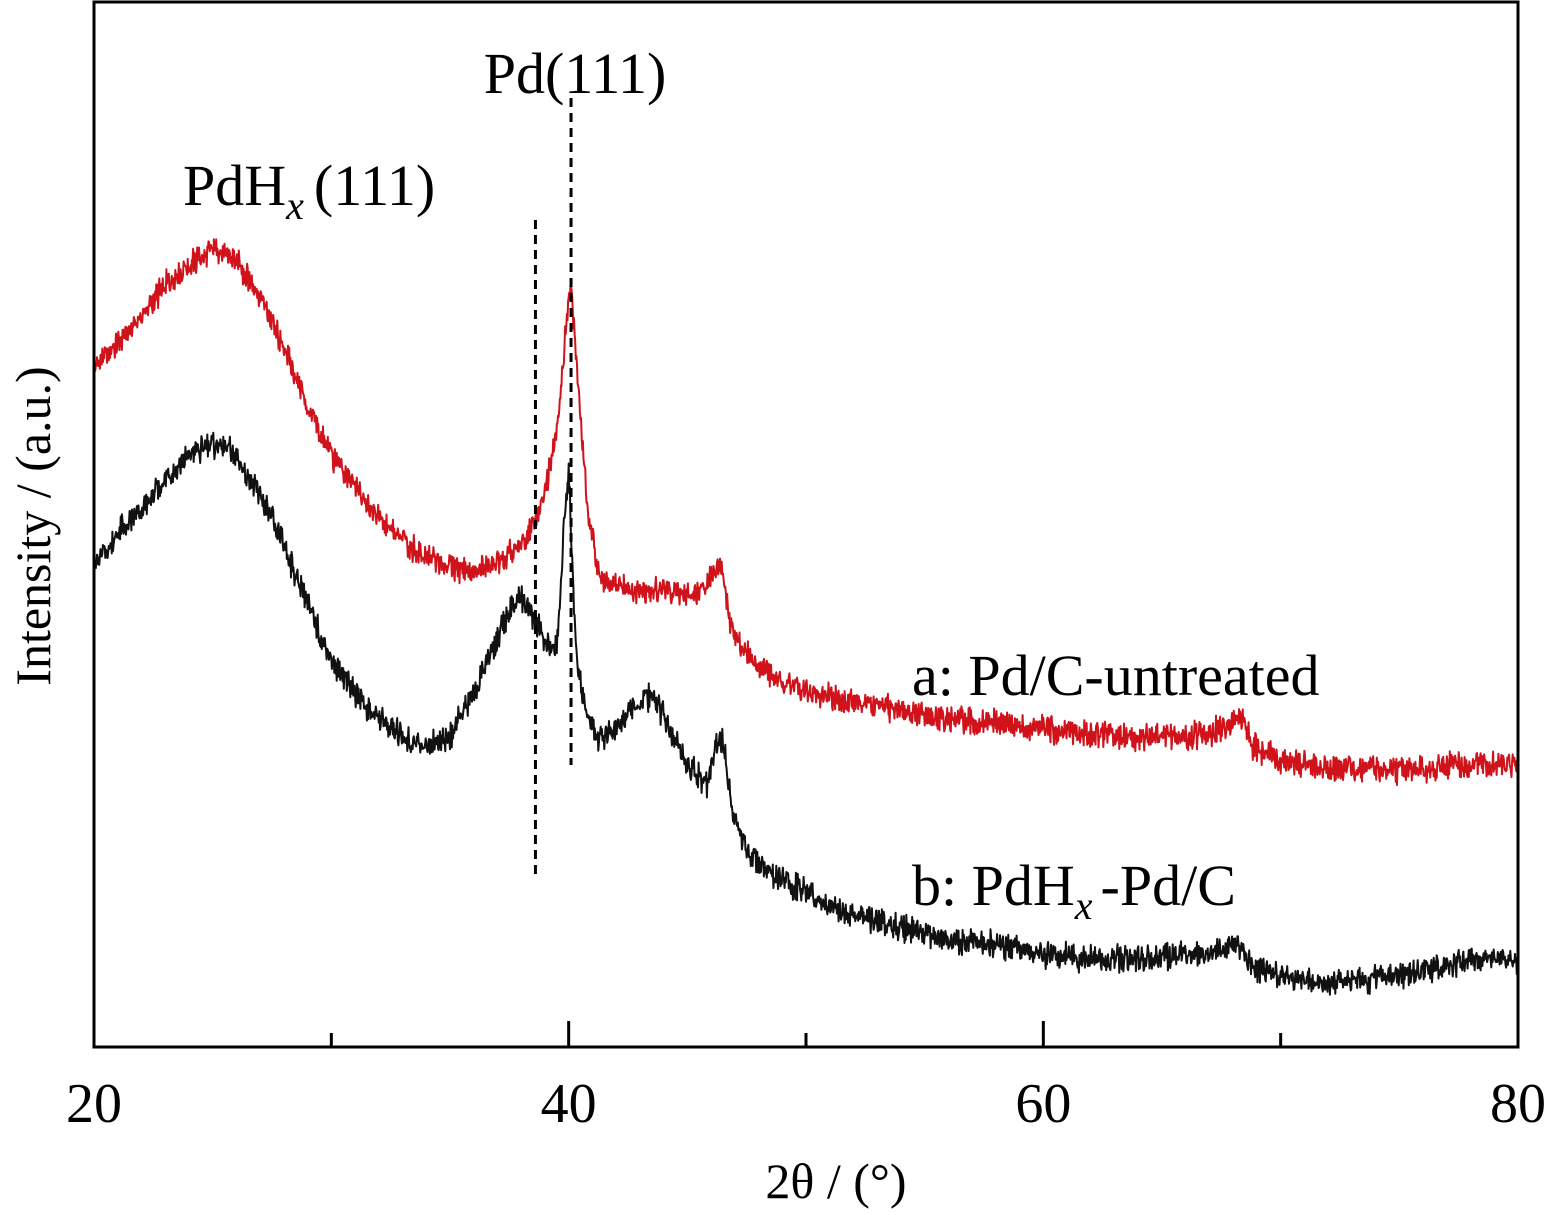  Describe the element at coordinates (1168, 885) in the screenshot. I see `series-label-b-suffix: -Pd/C` at that location.